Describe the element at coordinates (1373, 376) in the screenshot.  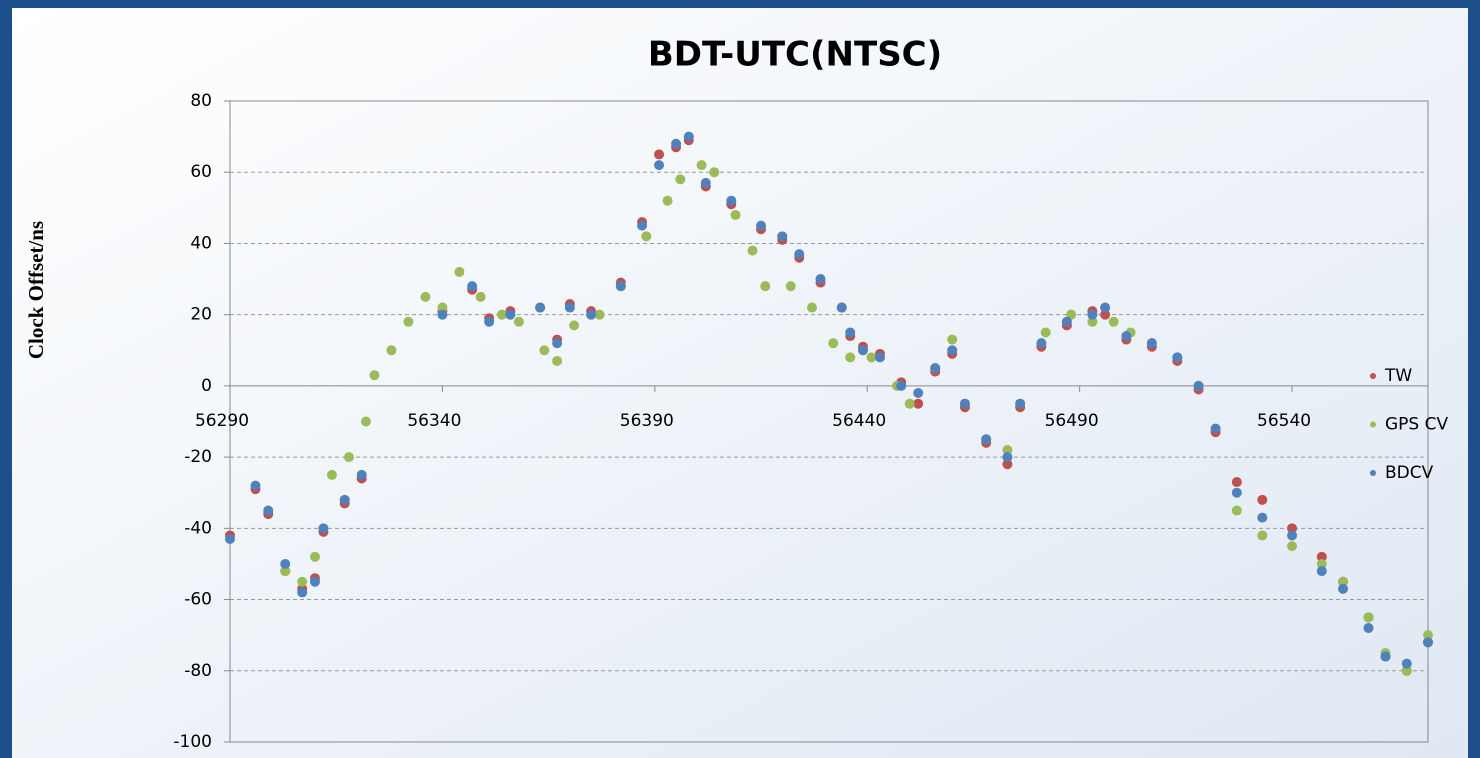
I see `legend-marker` at that location.